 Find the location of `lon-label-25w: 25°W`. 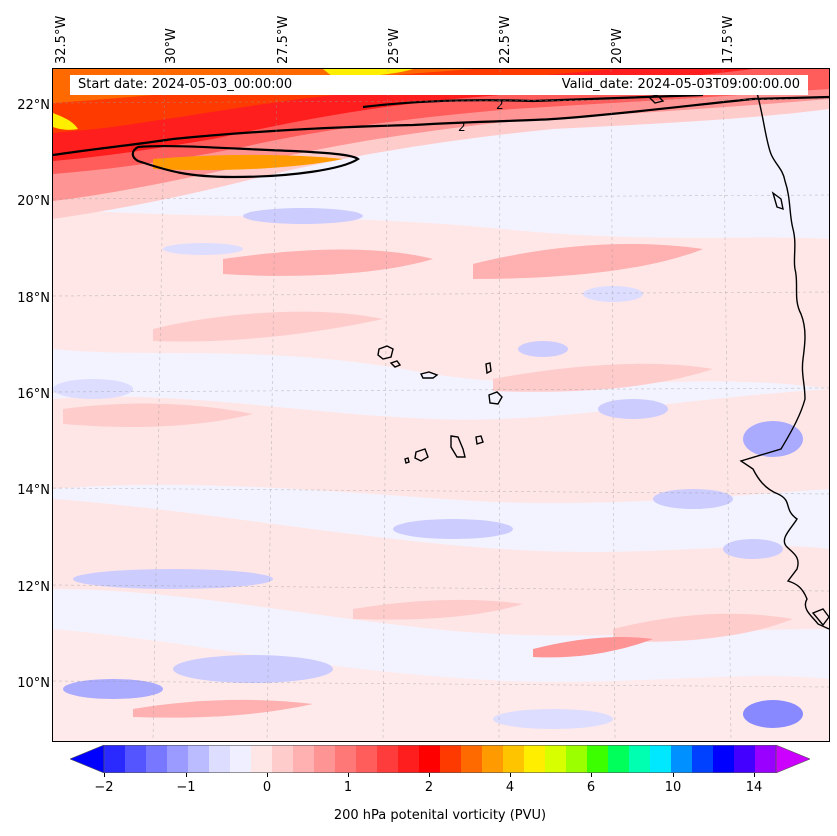

lon-label-25w: 25°W is located at coordinates (394, 46).